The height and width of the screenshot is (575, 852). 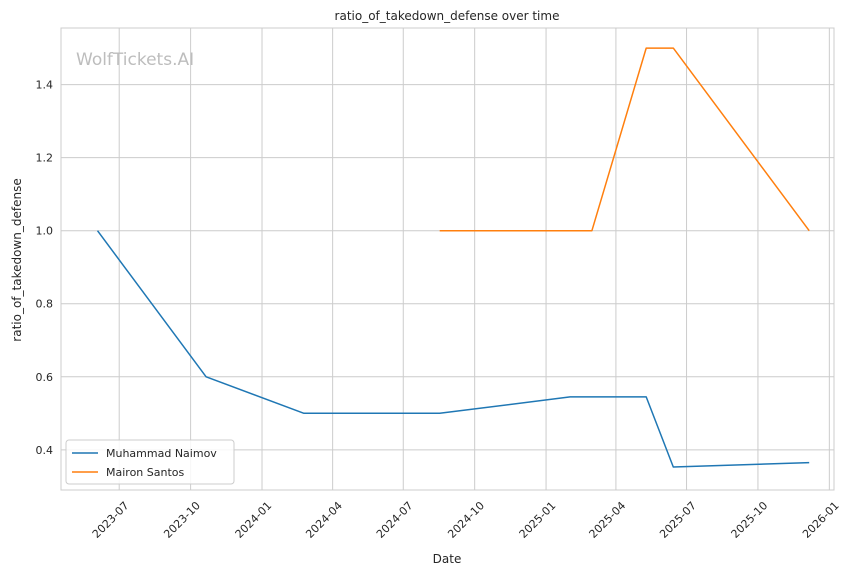 What do you see at coordinates (45, 450) in the screenshot?
I see `y-tick-label: 0.4` at bounding box center [45, 450].